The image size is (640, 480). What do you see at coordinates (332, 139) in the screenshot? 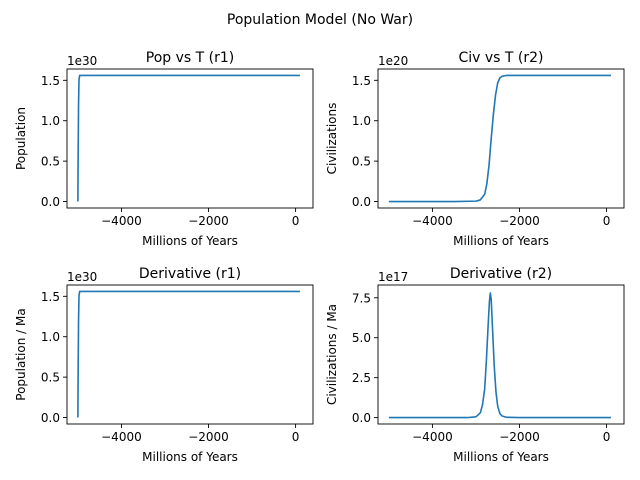
I see `y-axis-label: Civilizations` at bounding box center [332, 139].